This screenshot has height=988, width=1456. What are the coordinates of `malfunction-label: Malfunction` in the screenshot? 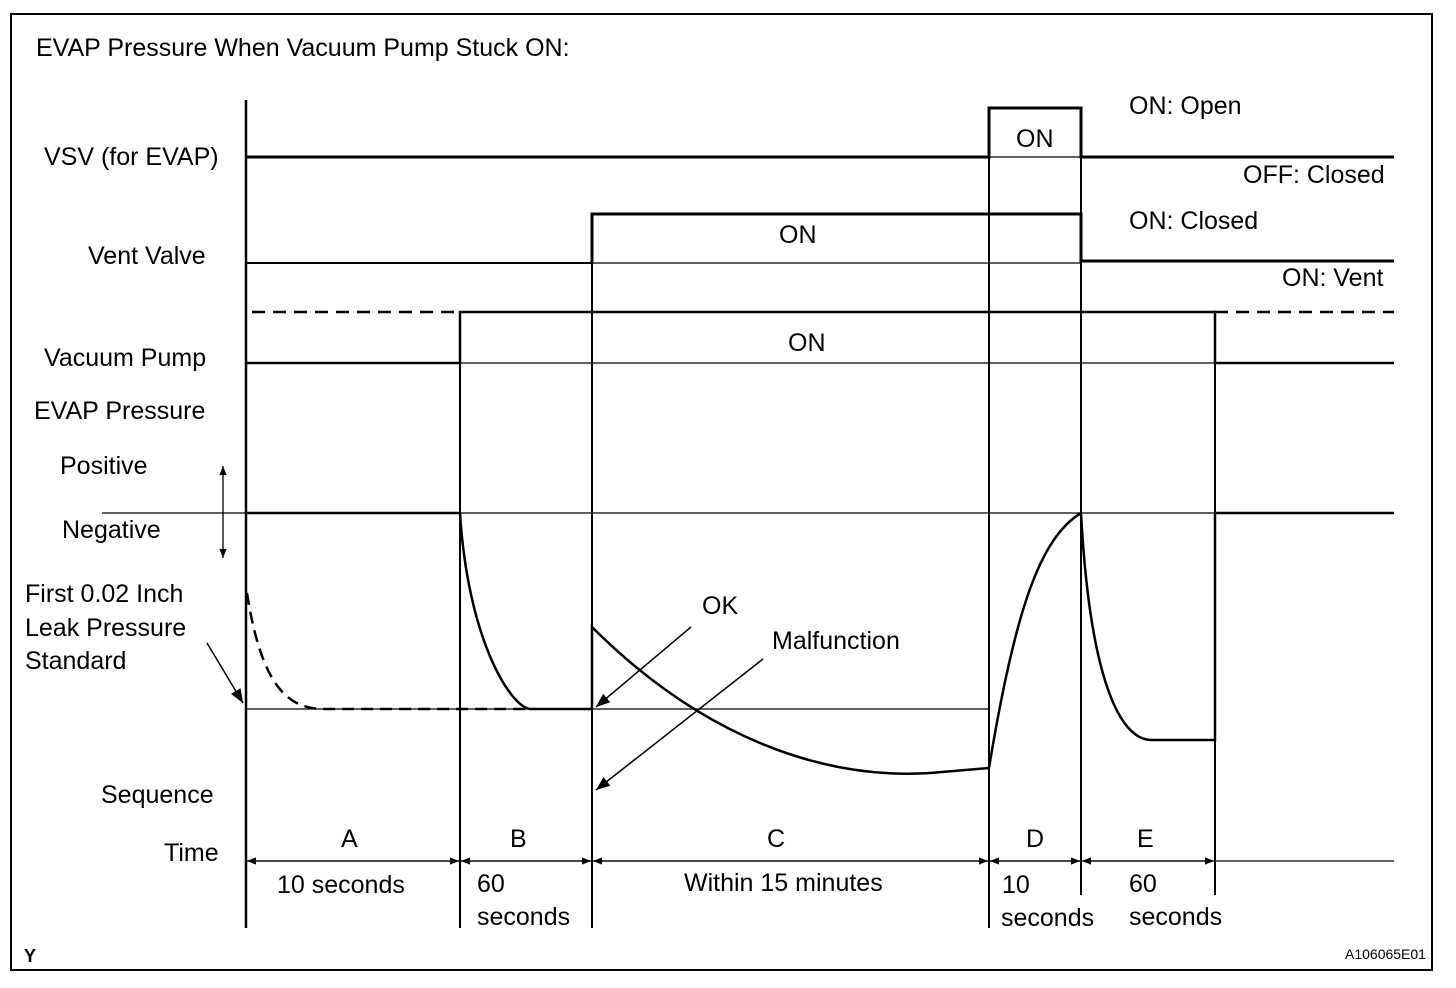 It's located at (836, 641).